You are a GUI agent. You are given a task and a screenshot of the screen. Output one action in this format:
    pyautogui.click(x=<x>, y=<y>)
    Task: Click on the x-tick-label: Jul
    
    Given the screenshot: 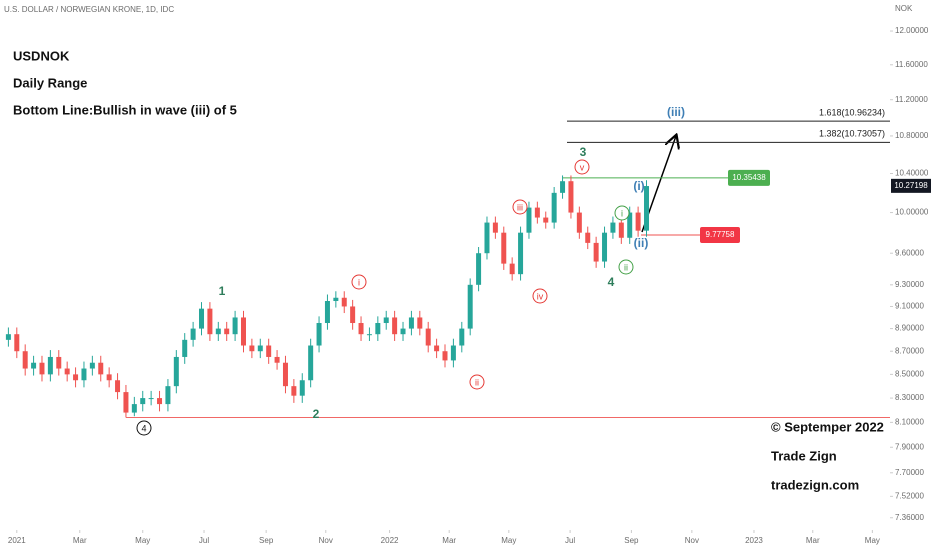 What is the action you would take?
    pyautogui.click(x=204, y=540)
    